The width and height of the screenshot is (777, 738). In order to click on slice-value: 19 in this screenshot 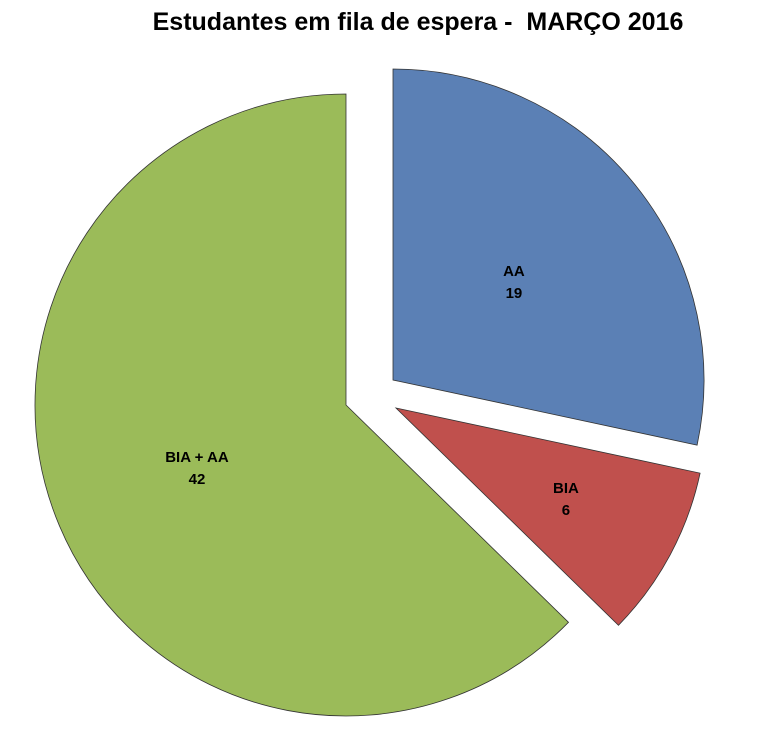, I will do `click(514, 293)`.